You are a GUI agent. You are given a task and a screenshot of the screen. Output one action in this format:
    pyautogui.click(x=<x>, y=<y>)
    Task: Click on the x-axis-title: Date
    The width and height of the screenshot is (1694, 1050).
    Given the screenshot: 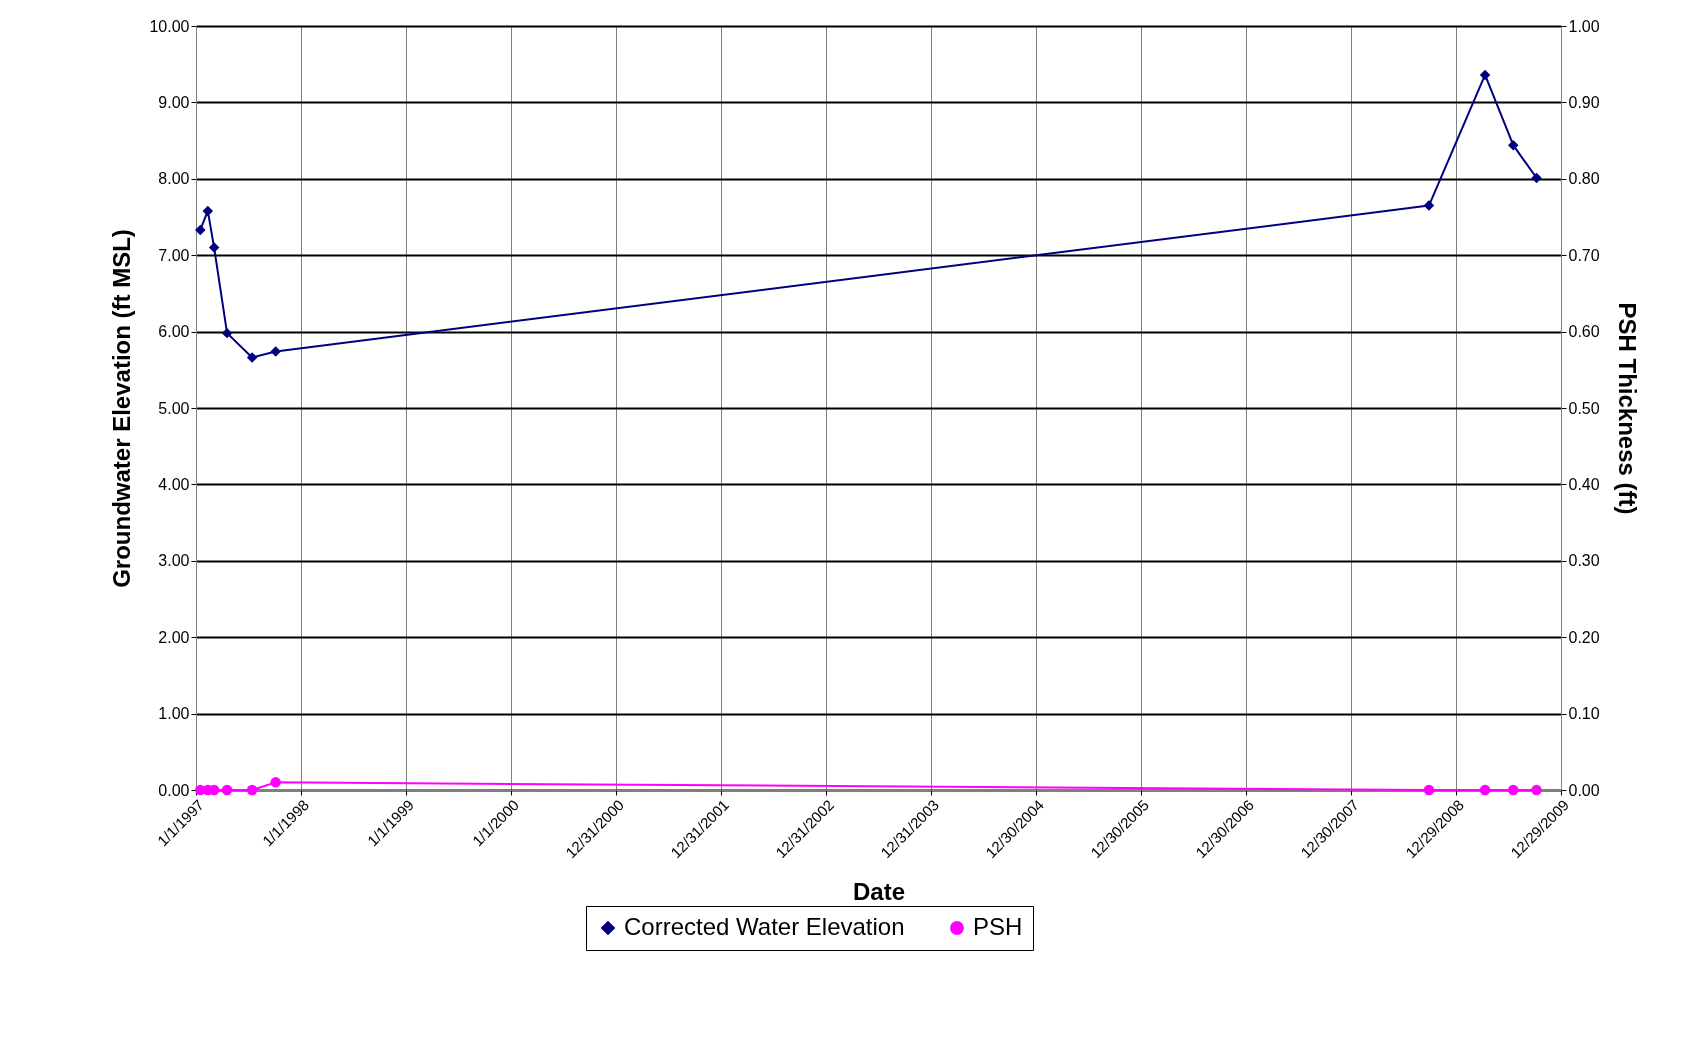 What is the action you would take?
    pyautogui.click(x=879, y=892)
    